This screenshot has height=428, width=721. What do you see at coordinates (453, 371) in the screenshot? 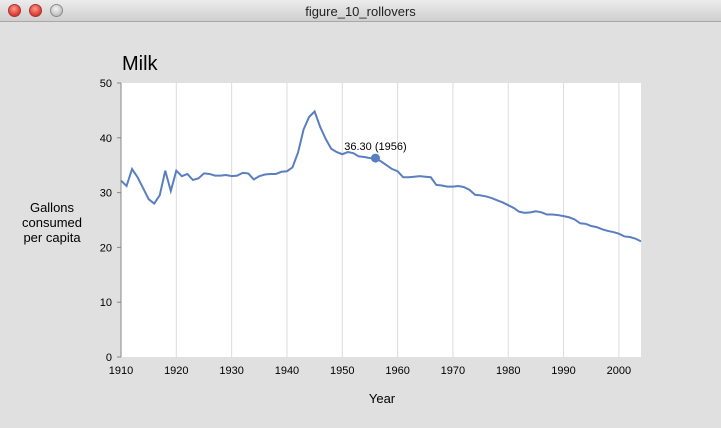
I see `x-tick-label-1970: 1970` at bounding box center [453, 371].